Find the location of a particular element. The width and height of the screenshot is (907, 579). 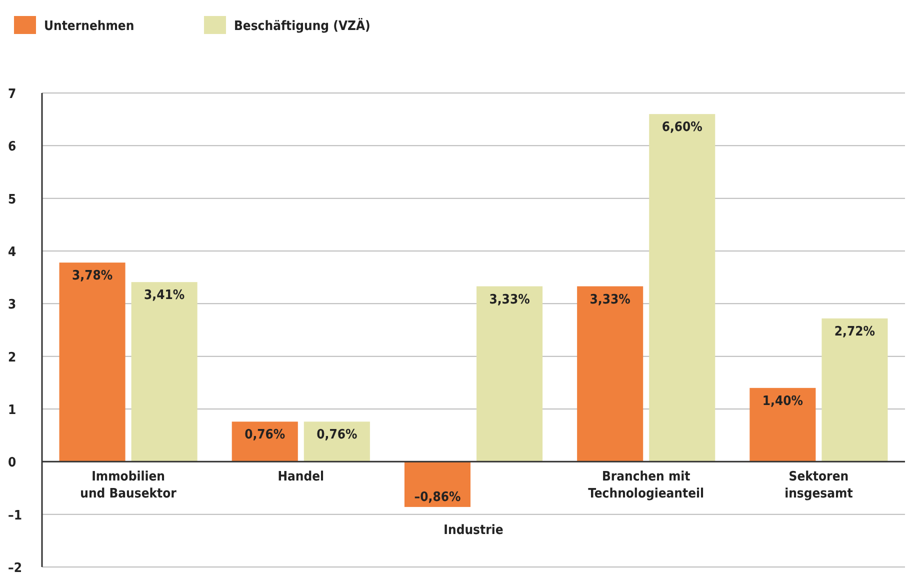

legend-label: Beschäftigung (VZÄ) is located at coordinates (302, 25).